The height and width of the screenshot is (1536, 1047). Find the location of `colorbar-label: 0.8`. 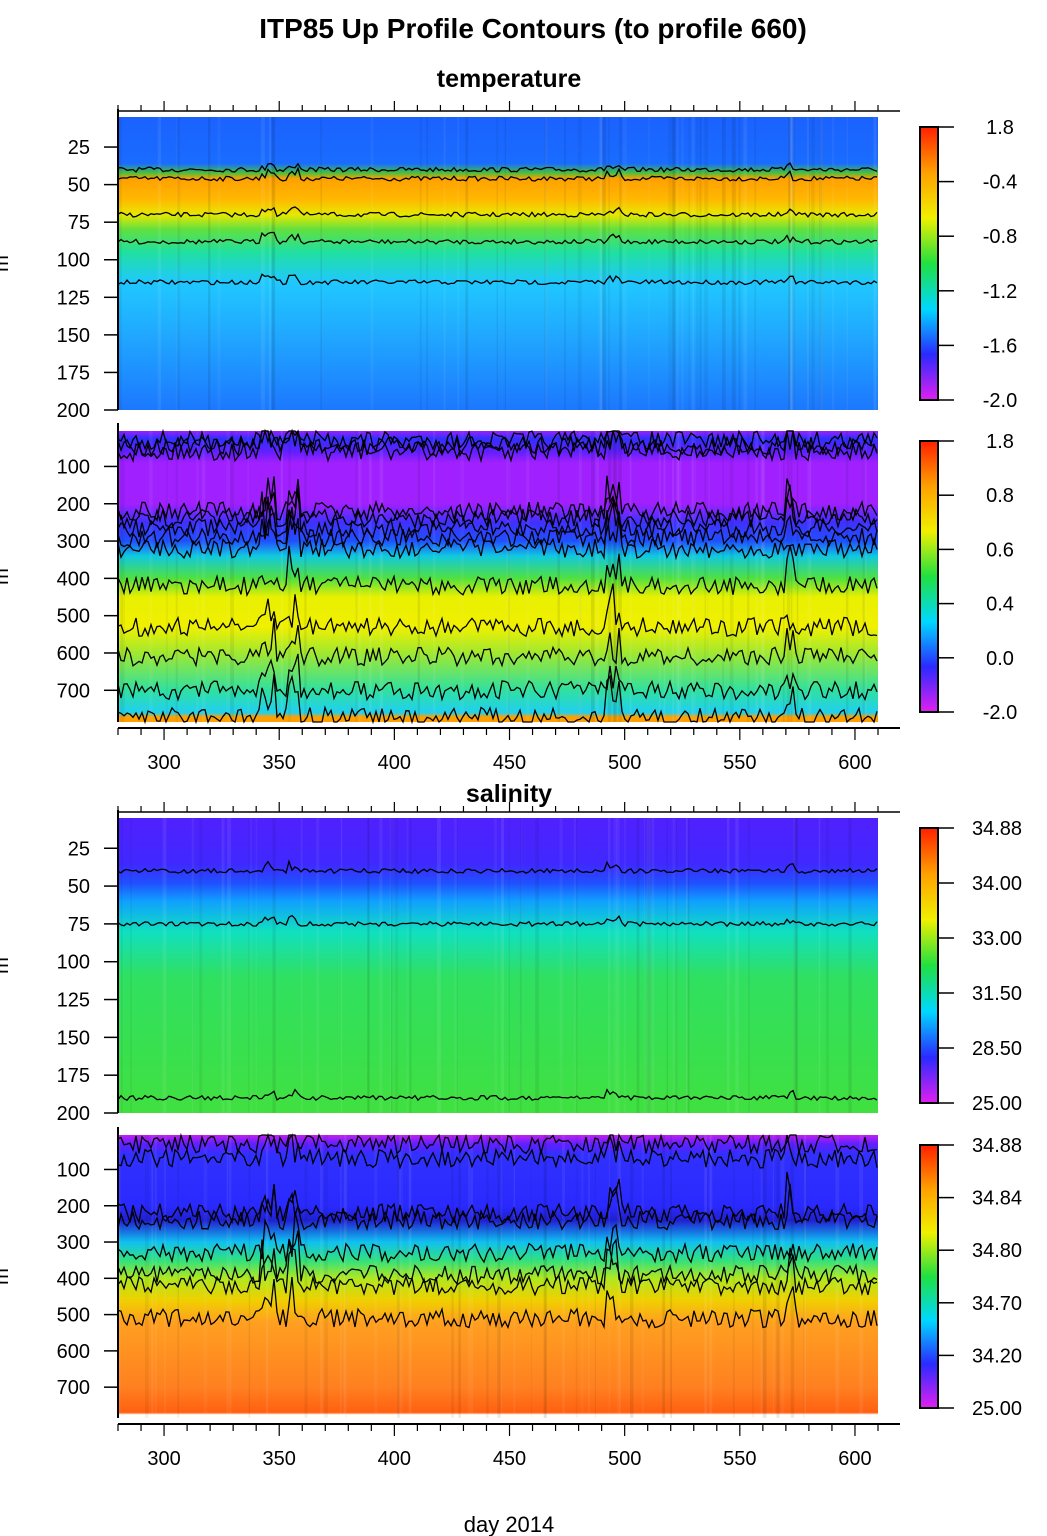

colorbar-label: 0.8 is located at coordinates (1000, 496).